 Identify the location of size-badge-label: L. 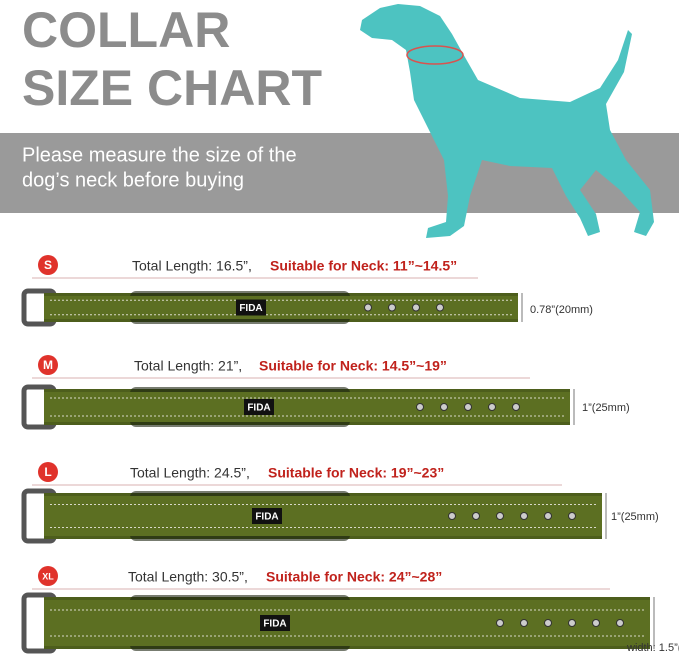
(47, 472).